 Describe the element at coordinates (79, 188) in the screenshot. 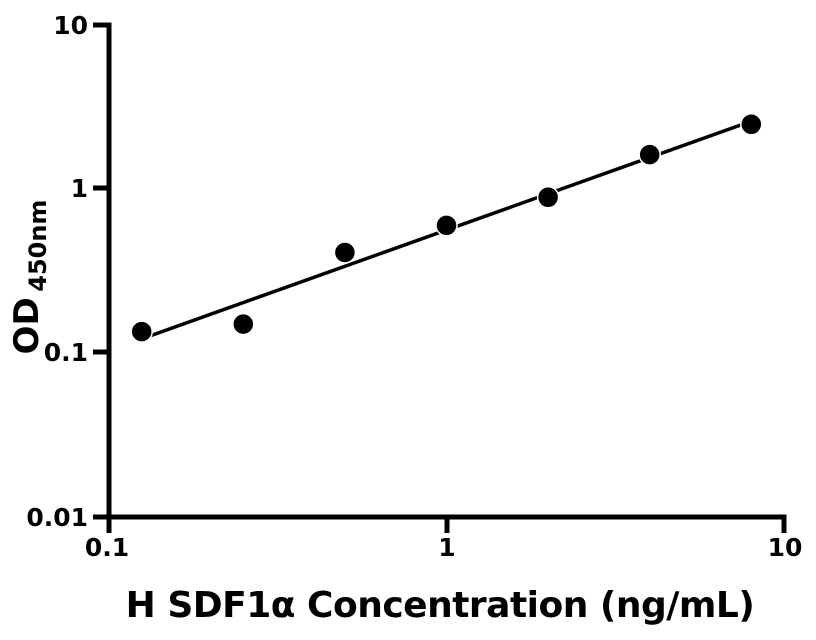

I see `y-tick-label-1: 1` at that location.